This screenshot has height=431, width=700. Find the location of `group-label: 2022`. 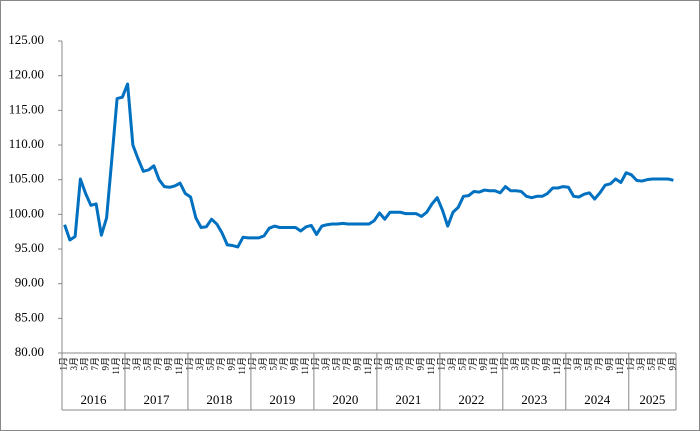

group-label: 2022 is located at coordinates (471, 399).